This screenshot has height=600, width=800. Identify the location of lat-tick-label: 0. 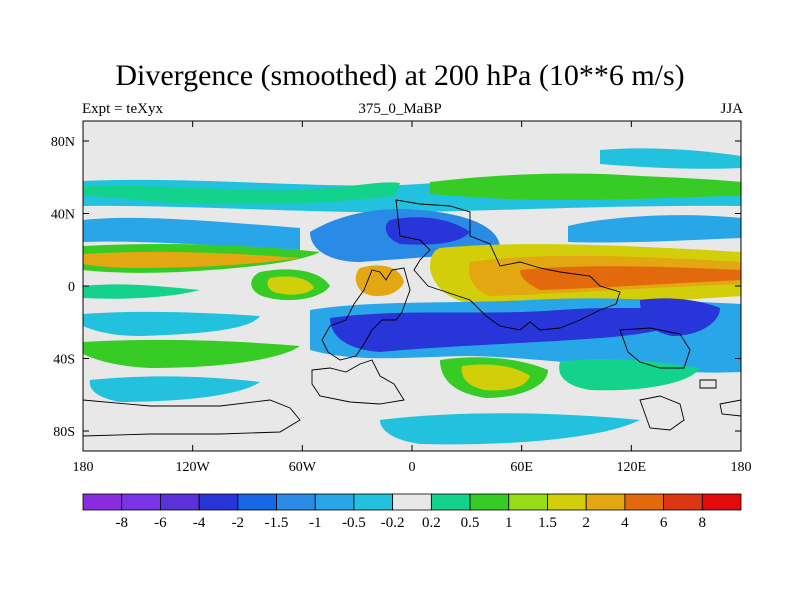
(71, 287).